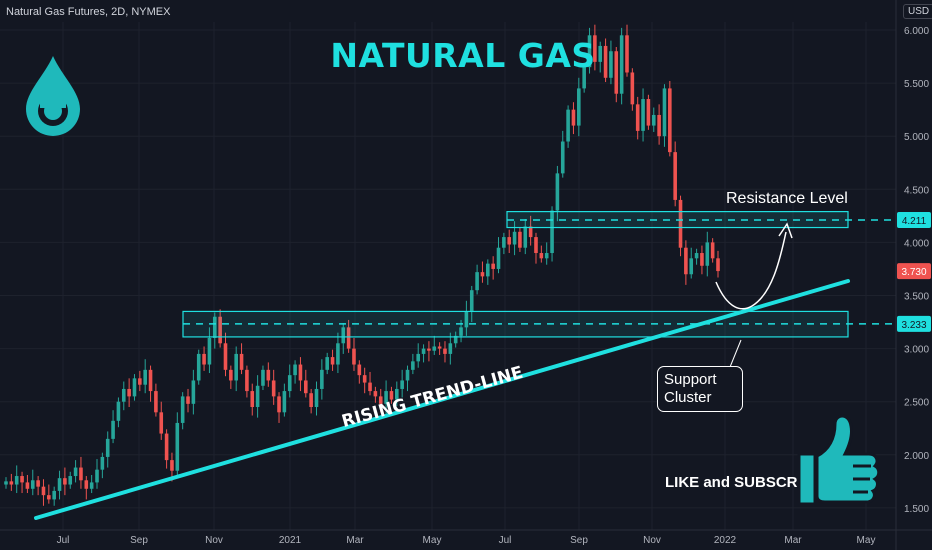 The height and width of the screenshot is (550, 932). I want to click on y-tick-label: 3.000, so click(916, 350).